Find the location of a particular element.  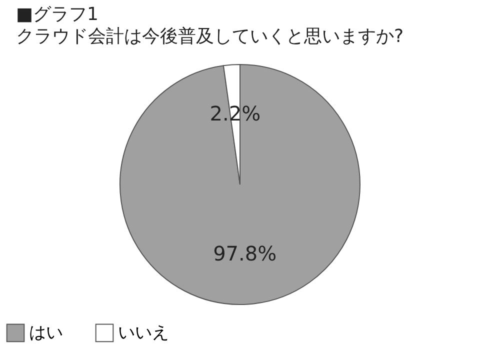

legend-label: はい is located at coordinates (46, 332).